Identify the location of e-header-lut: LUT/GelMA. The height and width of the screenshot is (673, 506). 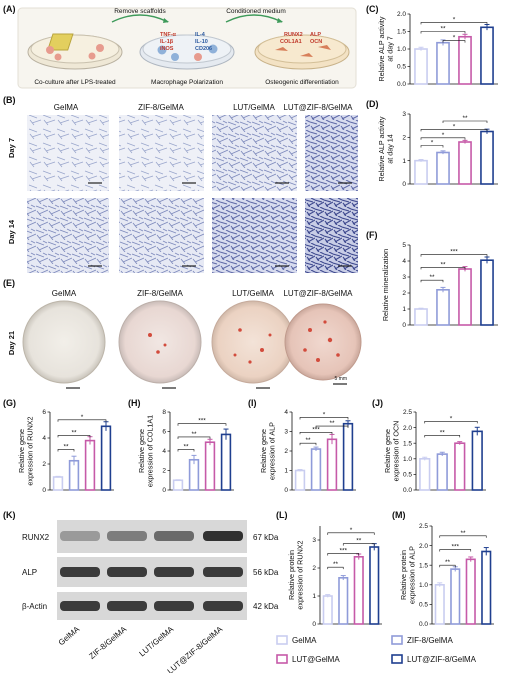
(253, 293).